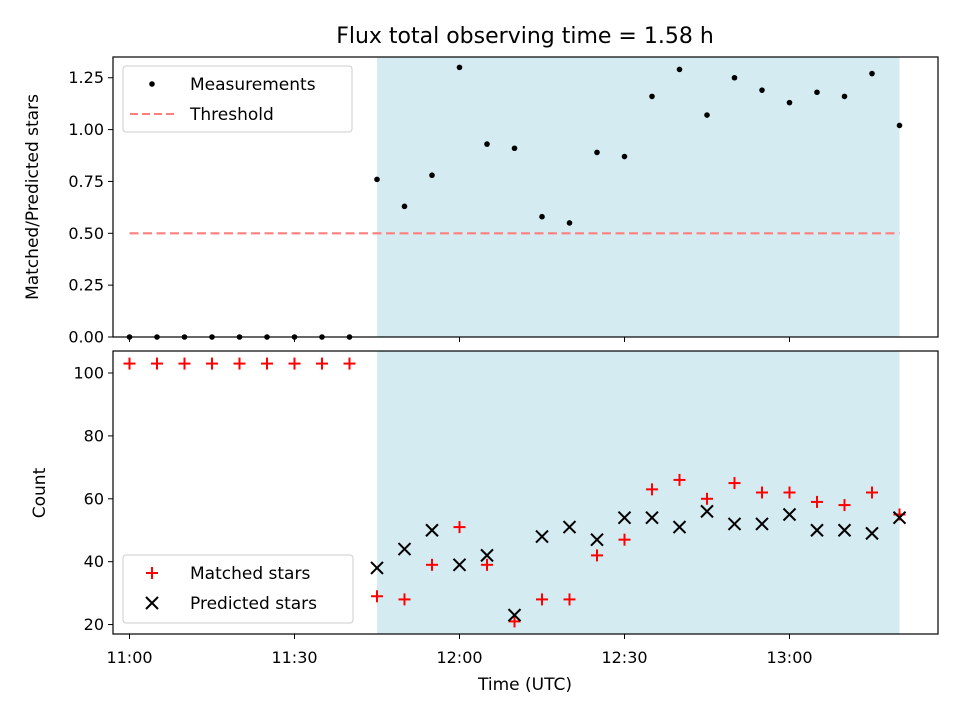 Image resolution: width=960 pixels, height=720 pixels. What do you see at coordinates (33, 197) in the screenshot?
I see `top-y-axis-label: Matched/Predicted stars` at bounding box center [33, 197].